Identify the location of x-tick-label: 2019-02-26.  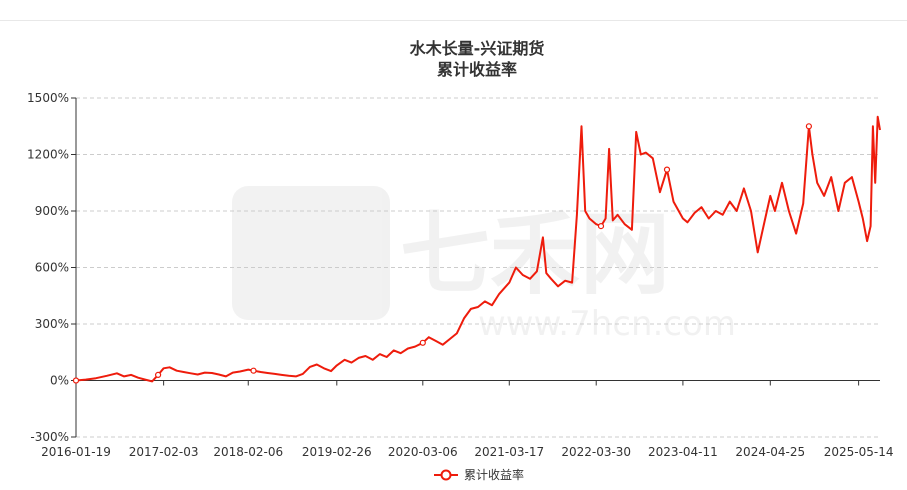
(337, 452).